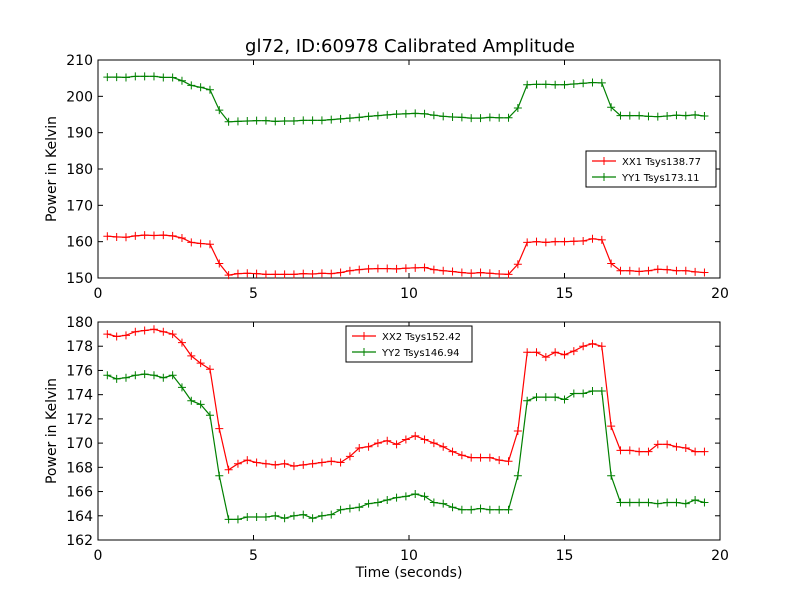 The image size is (800, 600). I want to click on legend: XX1 Tsys138.77 YY1 Tsys173.11, so click(651, 169).